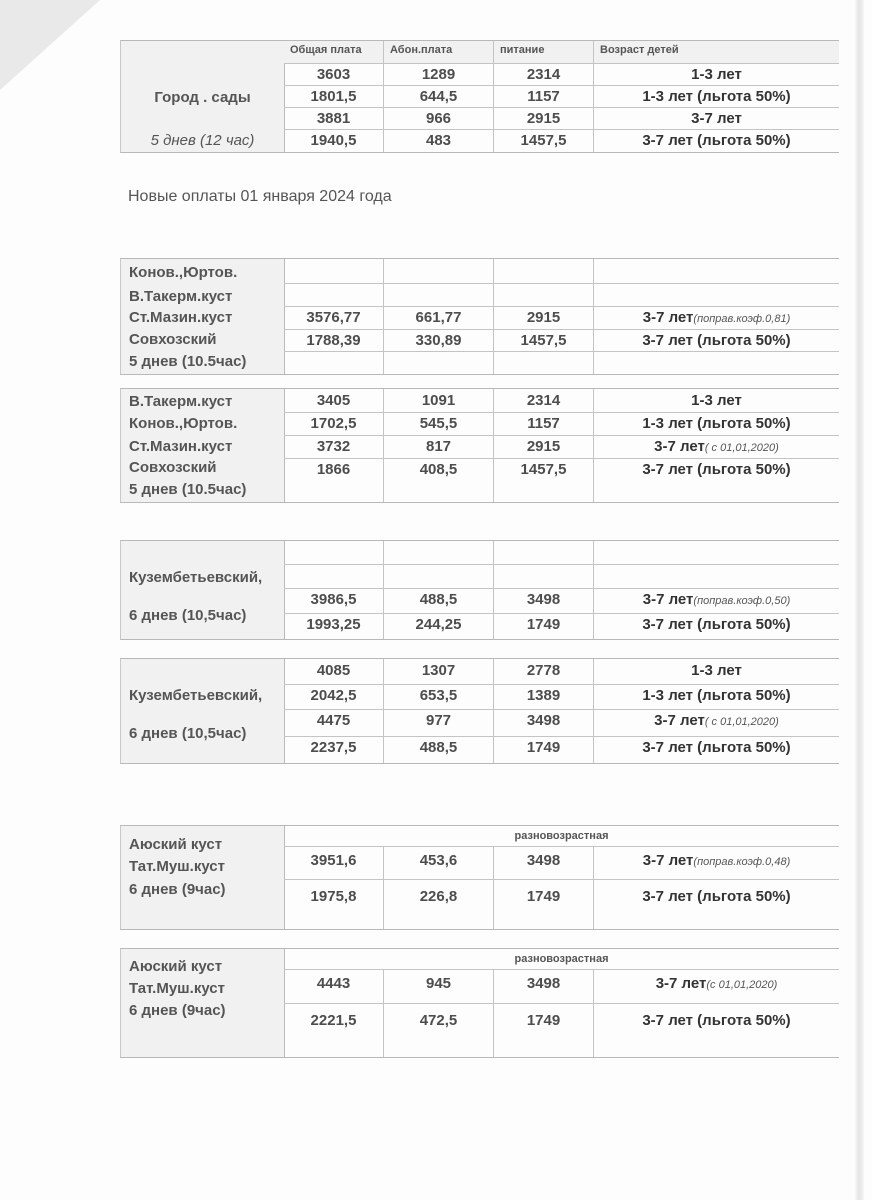 Image resolution: width=872 pixels, height=1200 pixels. I want to click on subscription-fee-cell: 817, so click(439, 446).